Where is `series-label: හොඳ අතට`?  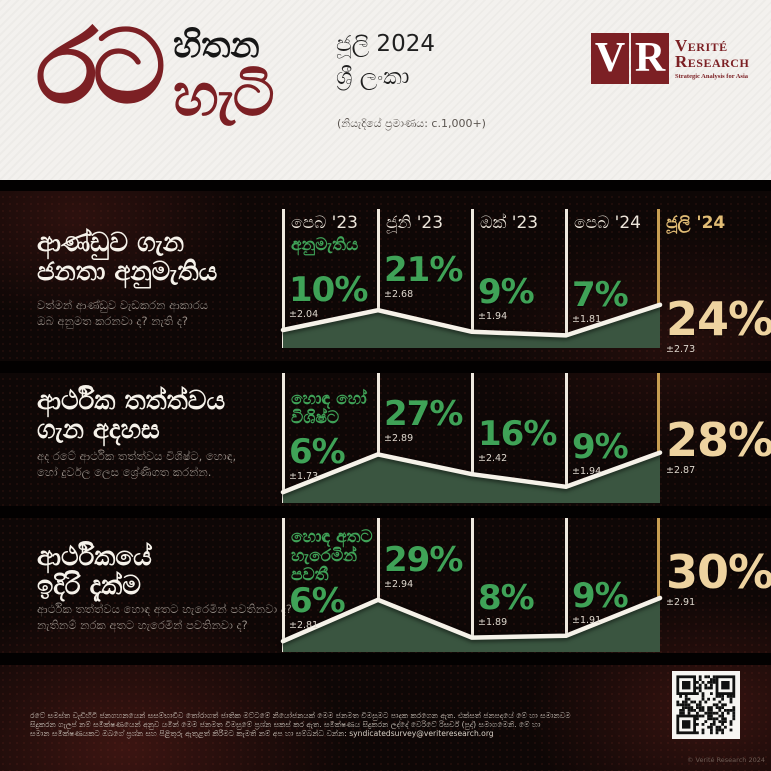
series-label: හොඳ අතට is located at coordinates (332, 537).